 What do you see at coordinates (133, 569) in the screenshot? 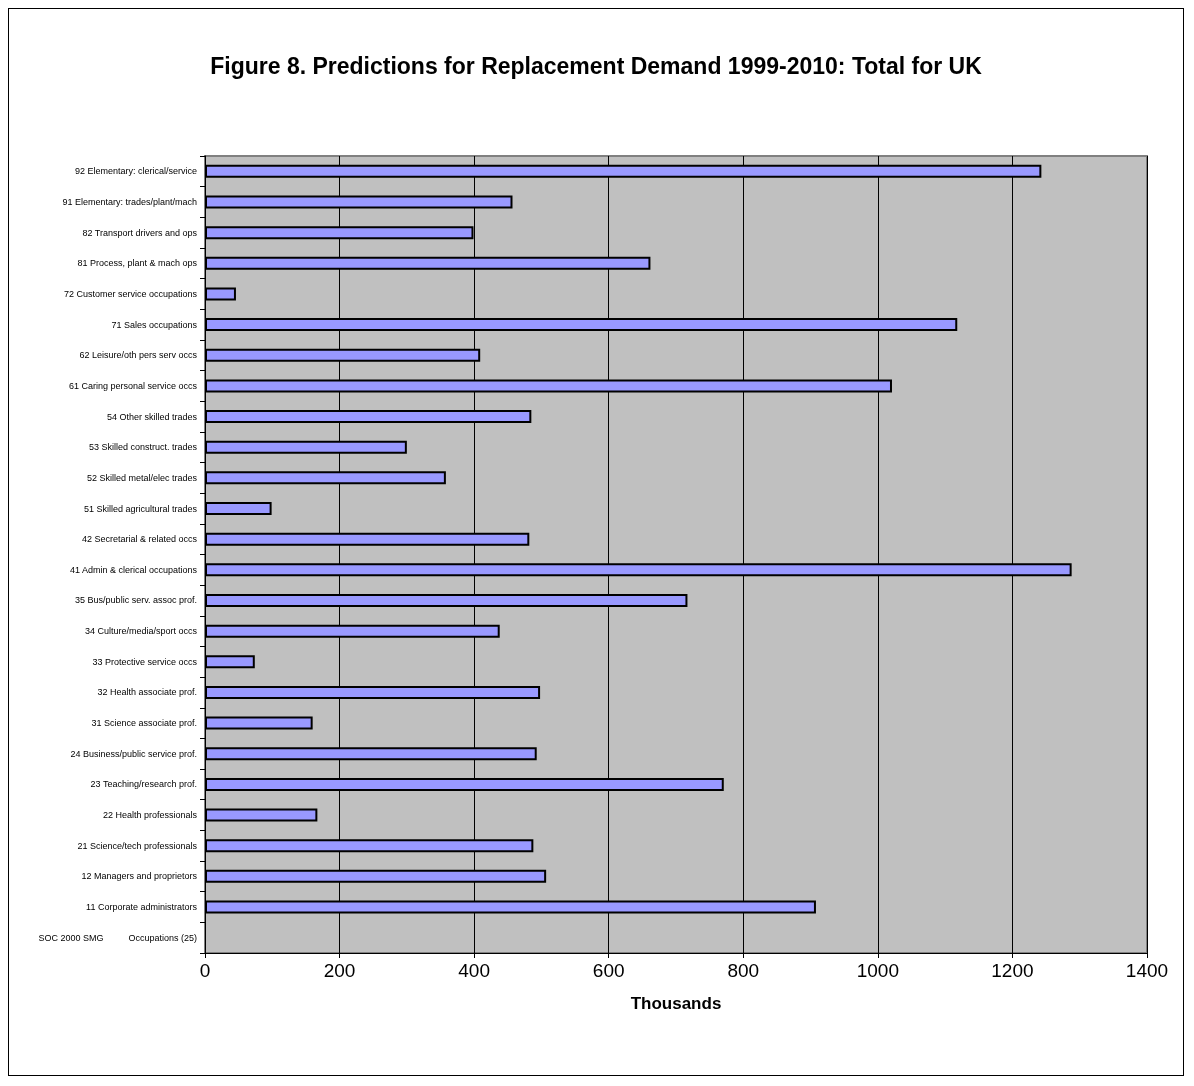
I see `y-tick-label: 41 Admin & clerical occupations` at bounding box center [133, 569].